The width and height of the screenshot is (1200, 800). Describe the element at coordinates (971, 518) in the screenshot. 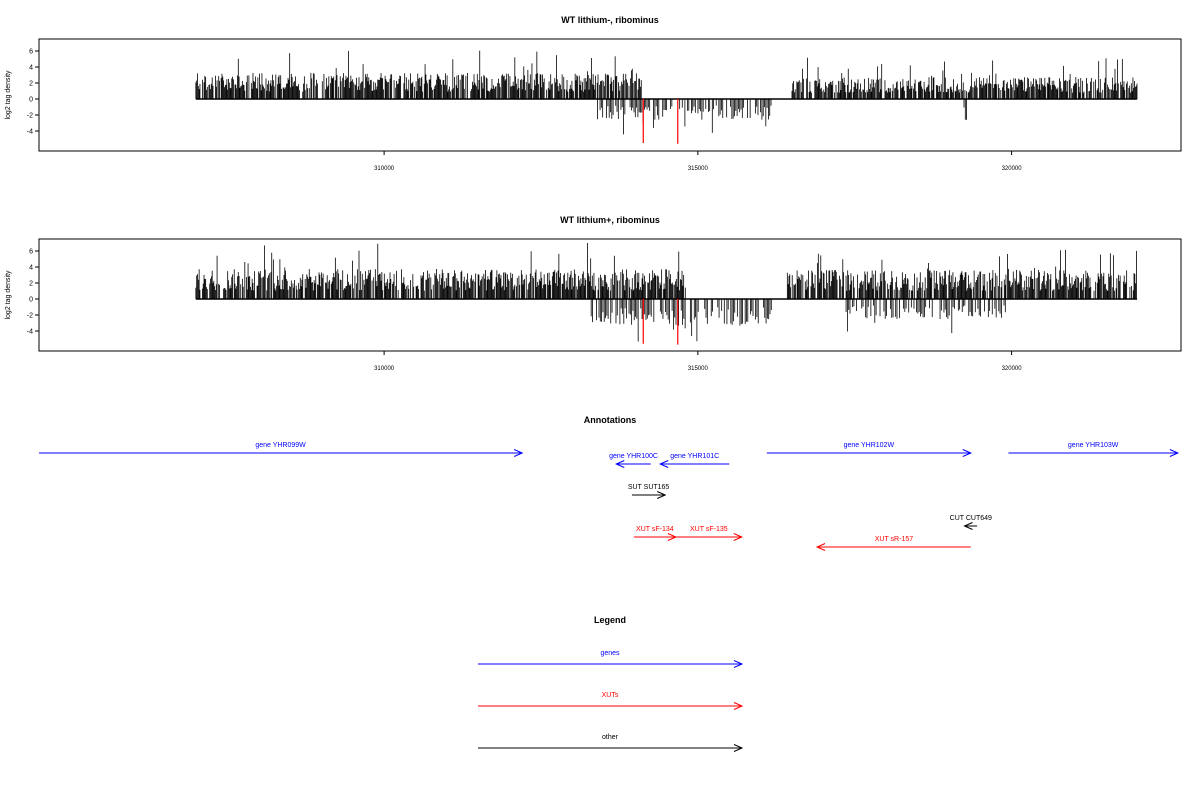

I see `feature-label: CUT CUT649` at that location.